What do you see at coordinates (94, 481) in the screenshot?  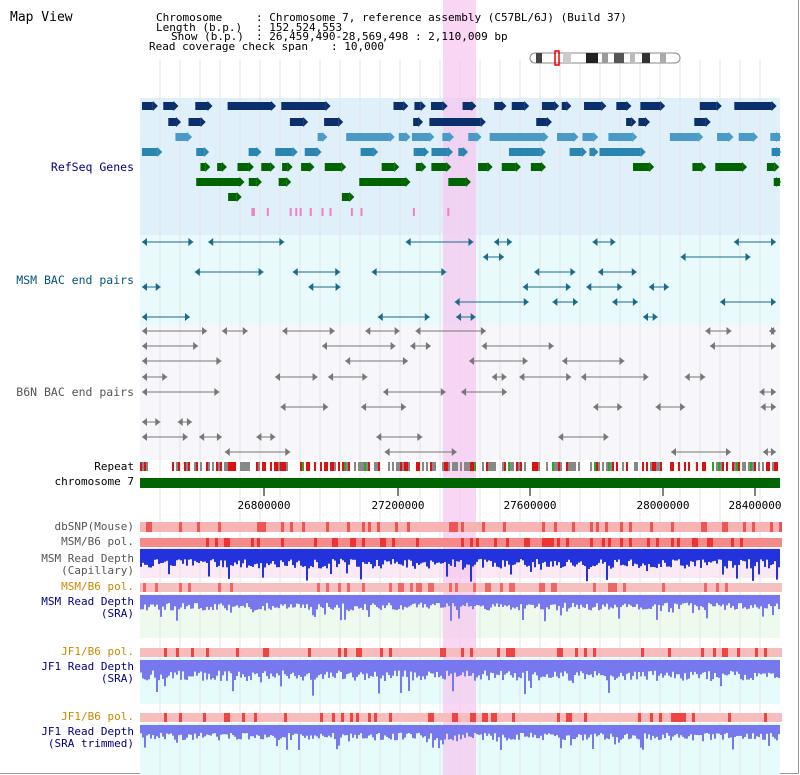 I see `track-label-chromosome: chromosome 7` at bounding box center [94, 481].